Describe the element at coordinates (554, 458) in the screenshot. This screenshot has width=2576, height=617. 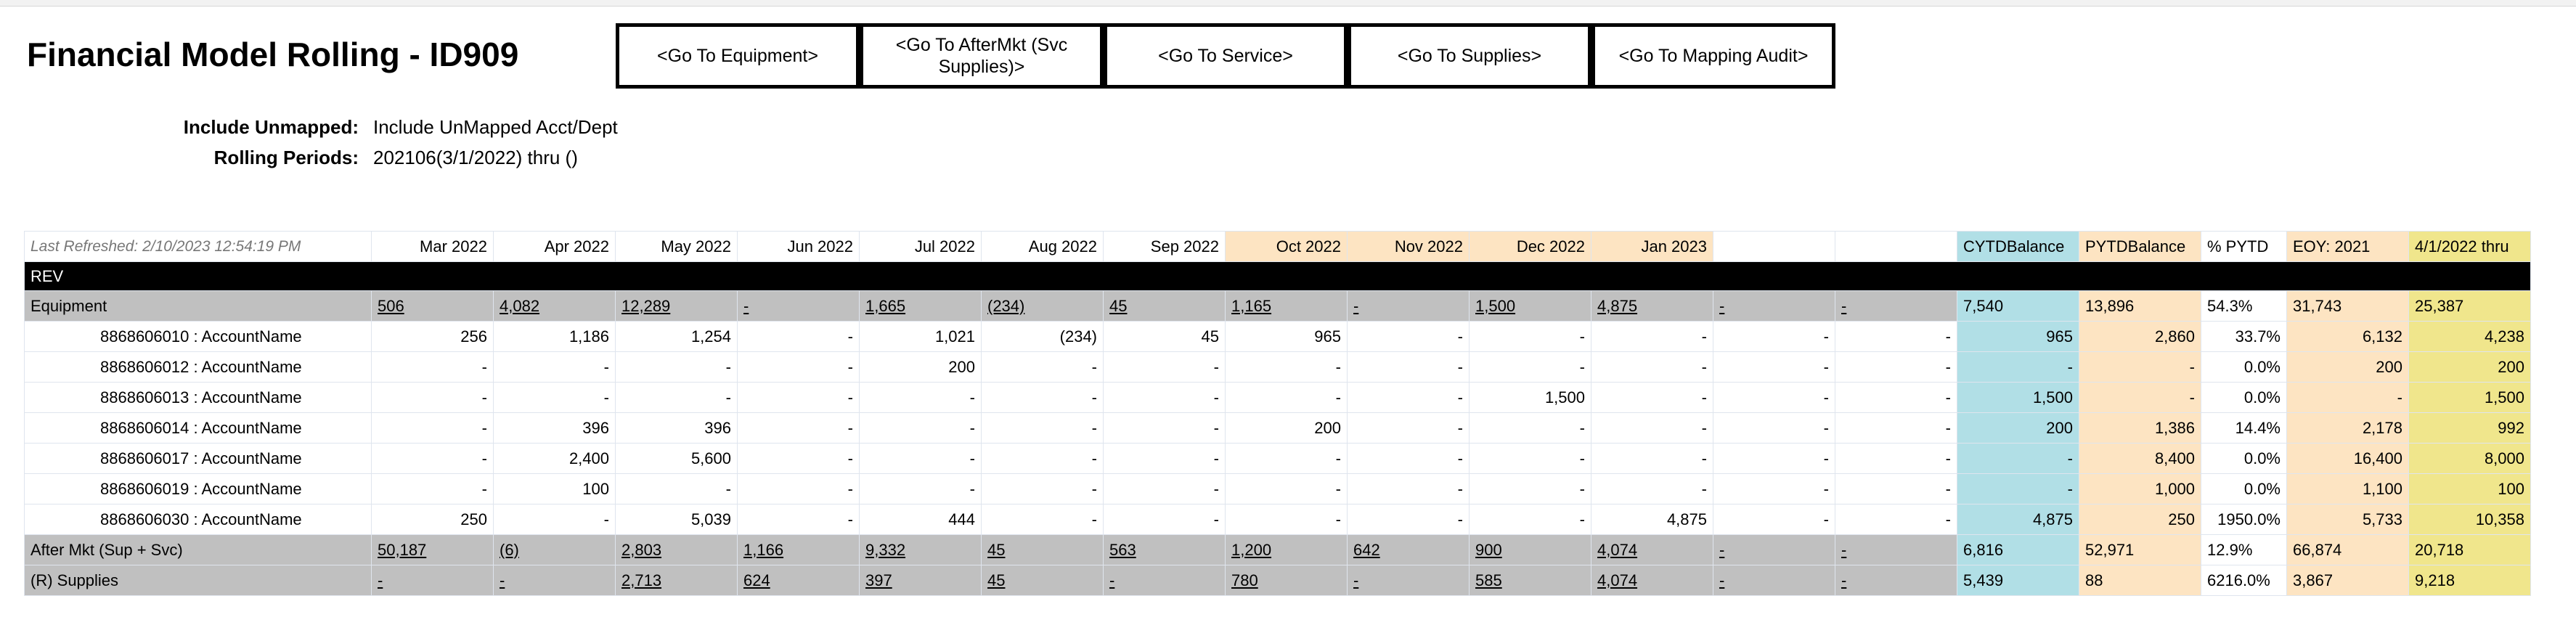
I see `month-value-cell: 2,400` at that location.